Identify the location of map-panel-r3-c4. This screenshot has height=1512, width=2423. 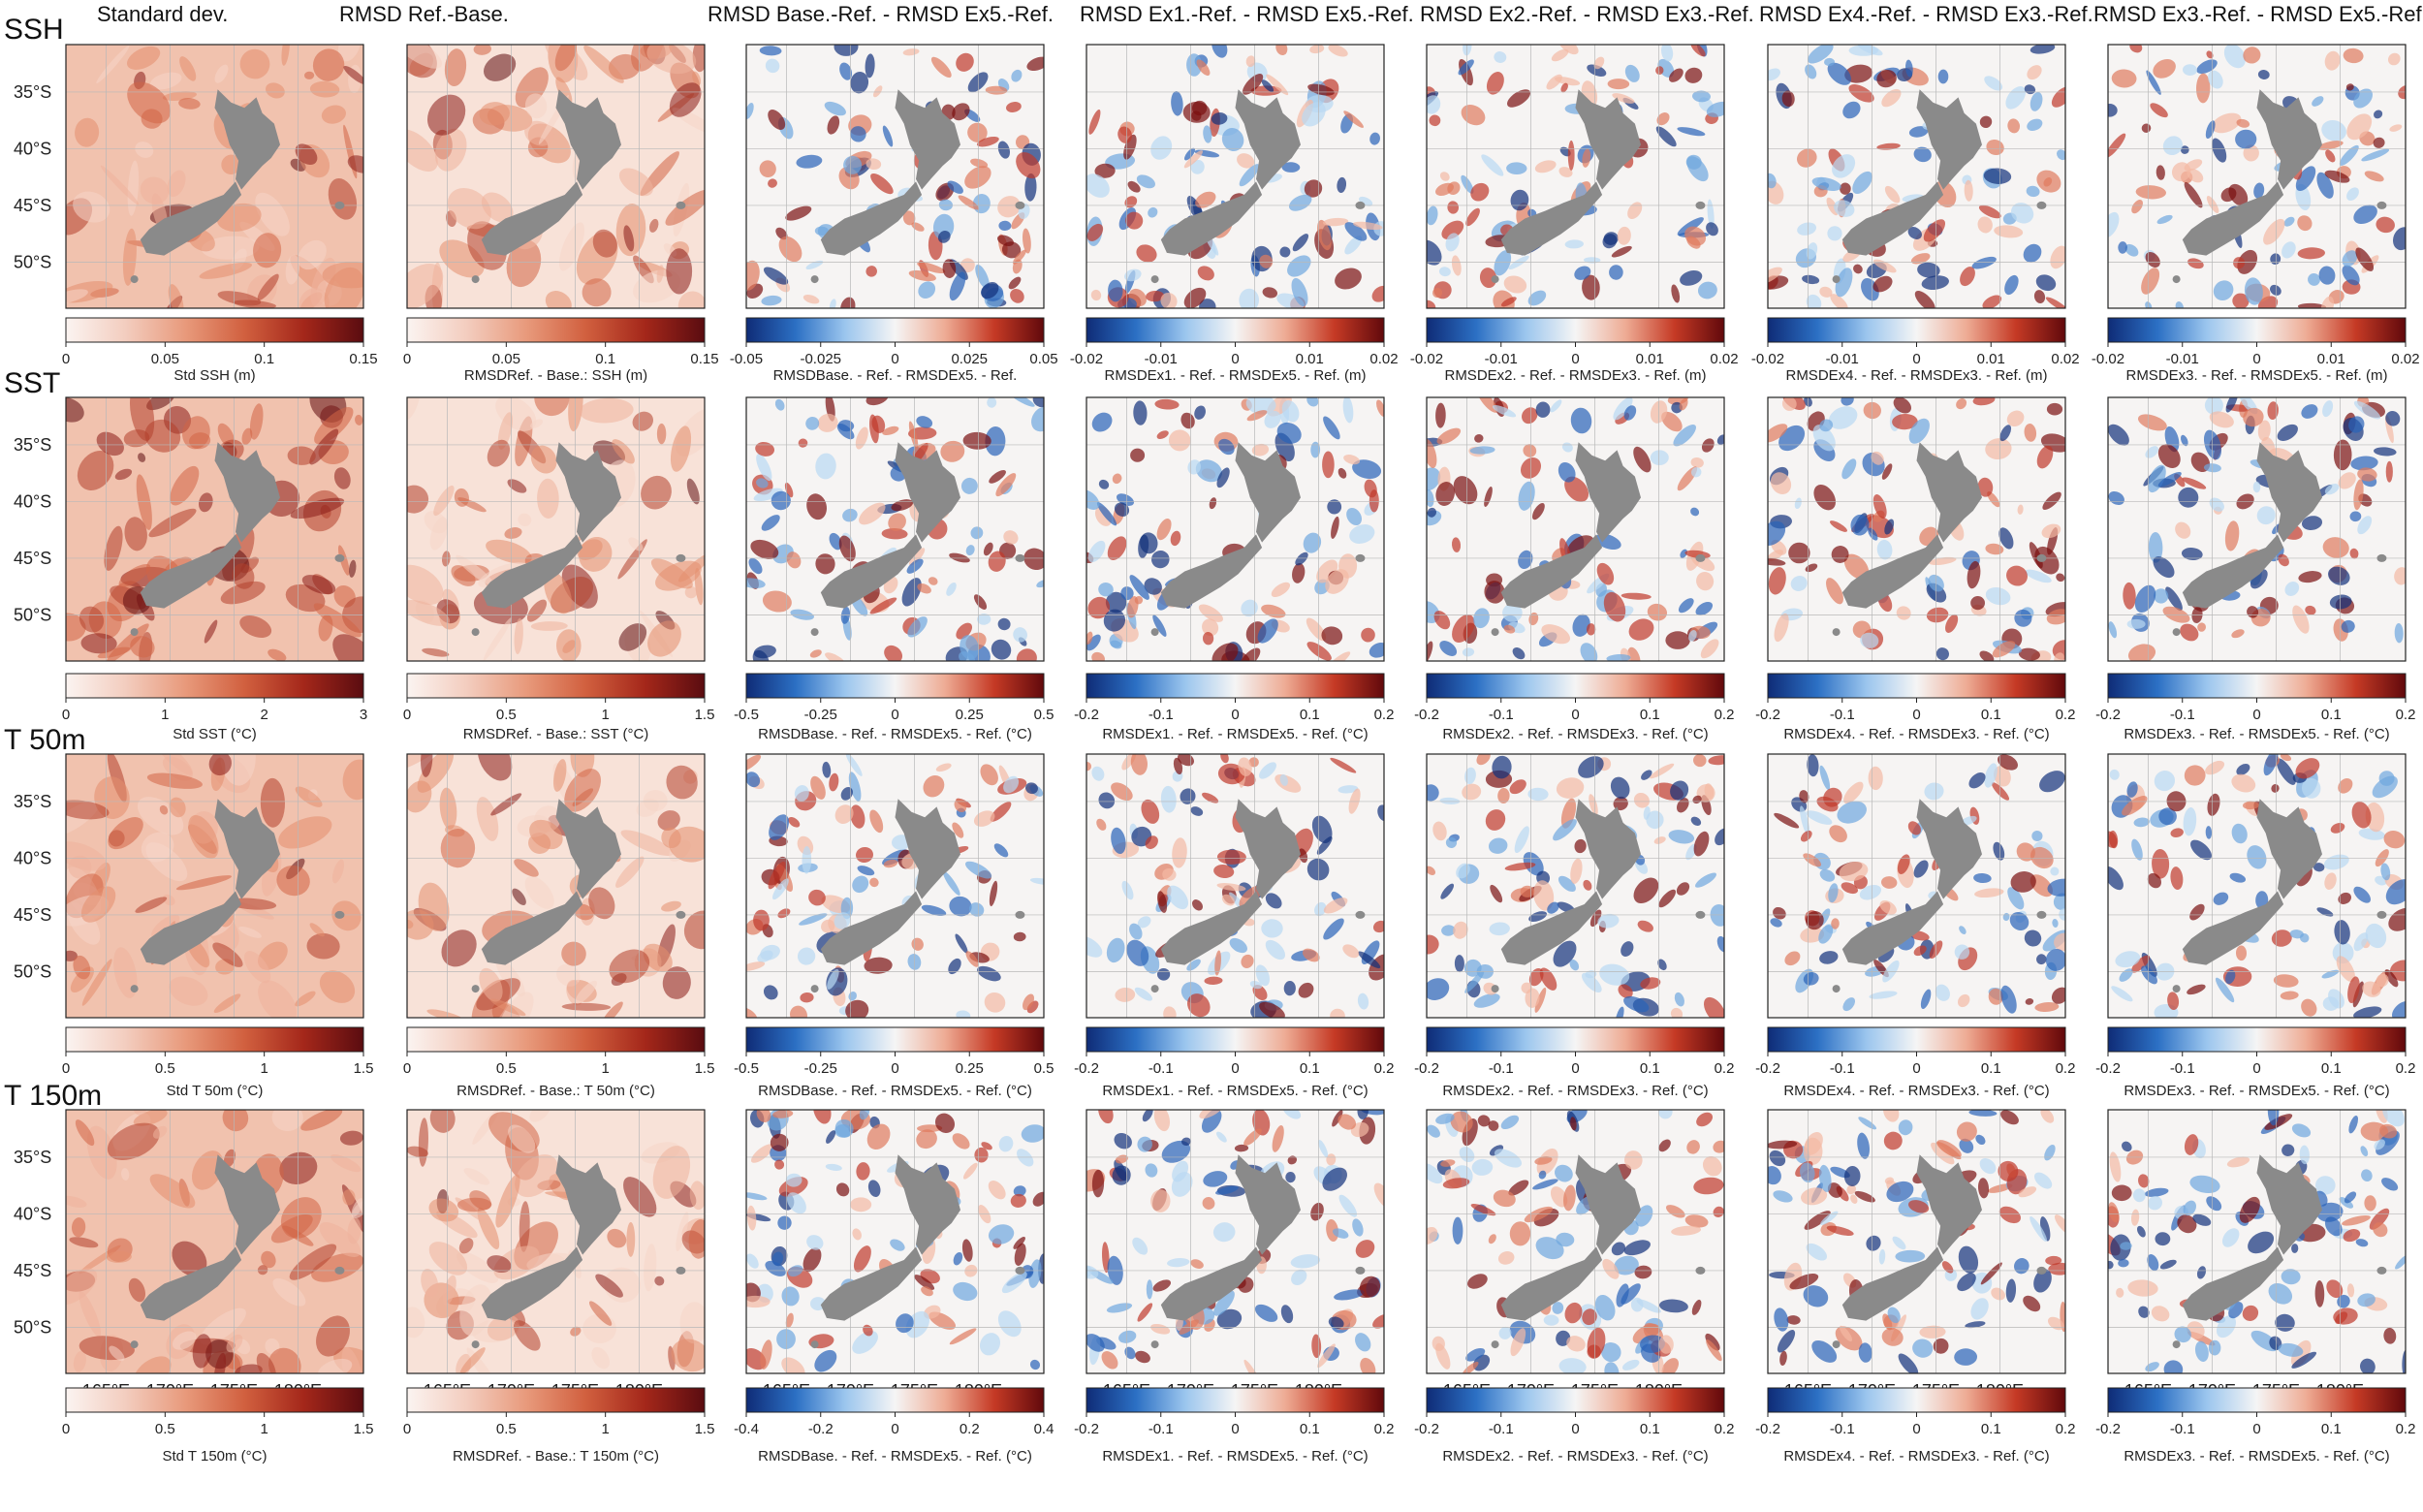
(1235, 886).